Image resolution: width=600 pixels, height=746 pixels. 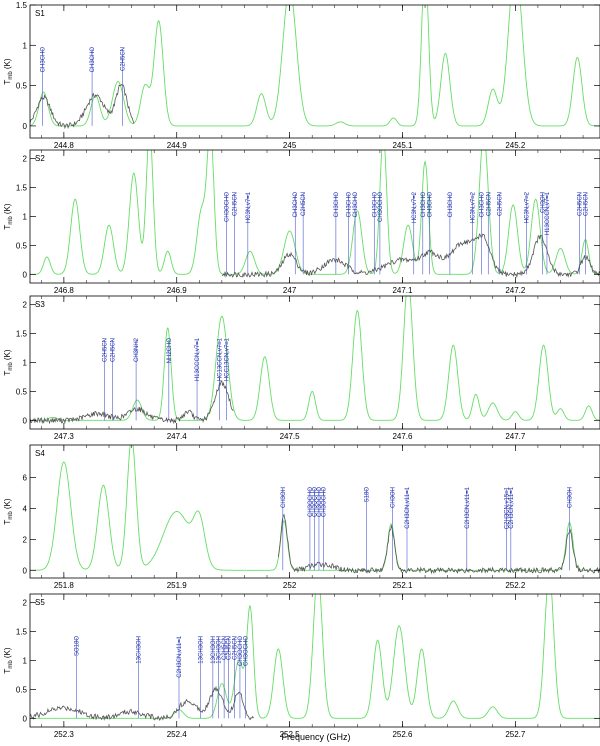 What do you see at coordinates (315, 737) in the screenshot?
I see `x-axis-label: Frequency (GHz)` at bounding box center [315, 737].